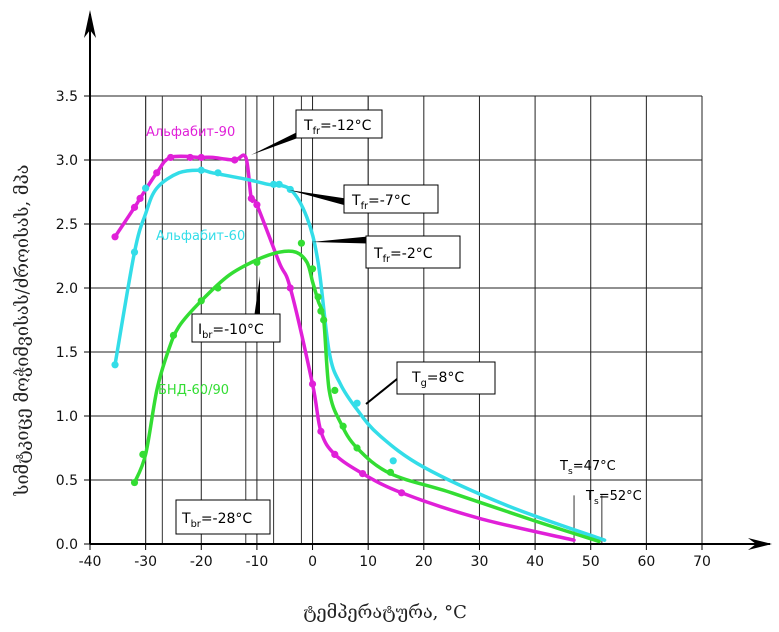 The width and height of the screenshot is (779, 632). Describe the element at coordinates (646, 562) in the screenshot. I see `x-tick-label: 60` at that location.